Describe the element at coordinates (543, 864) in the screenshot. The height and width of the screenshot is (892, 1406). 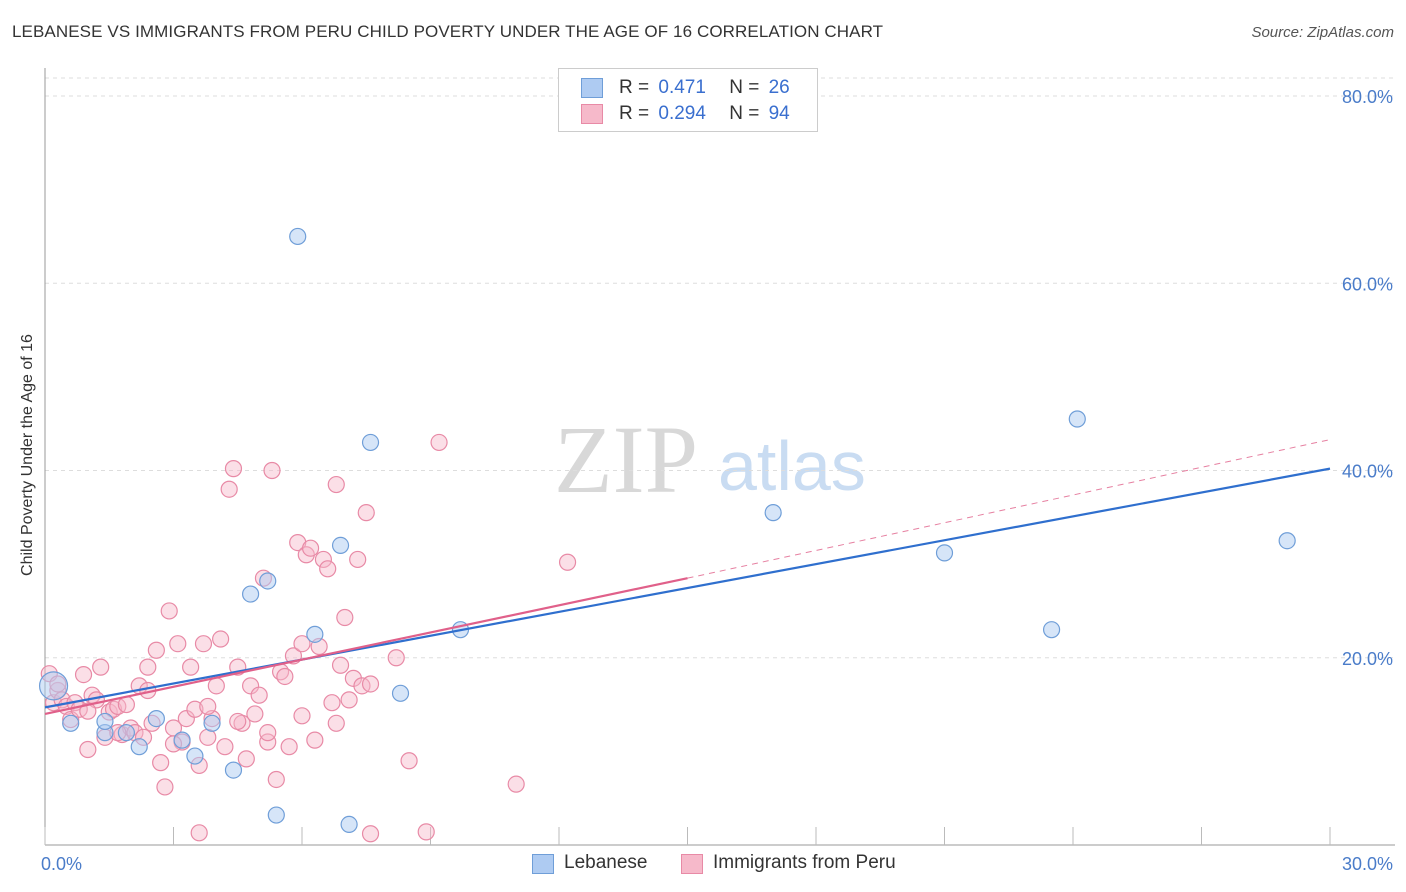
I see `lebanese-legend-swatch` at that location.